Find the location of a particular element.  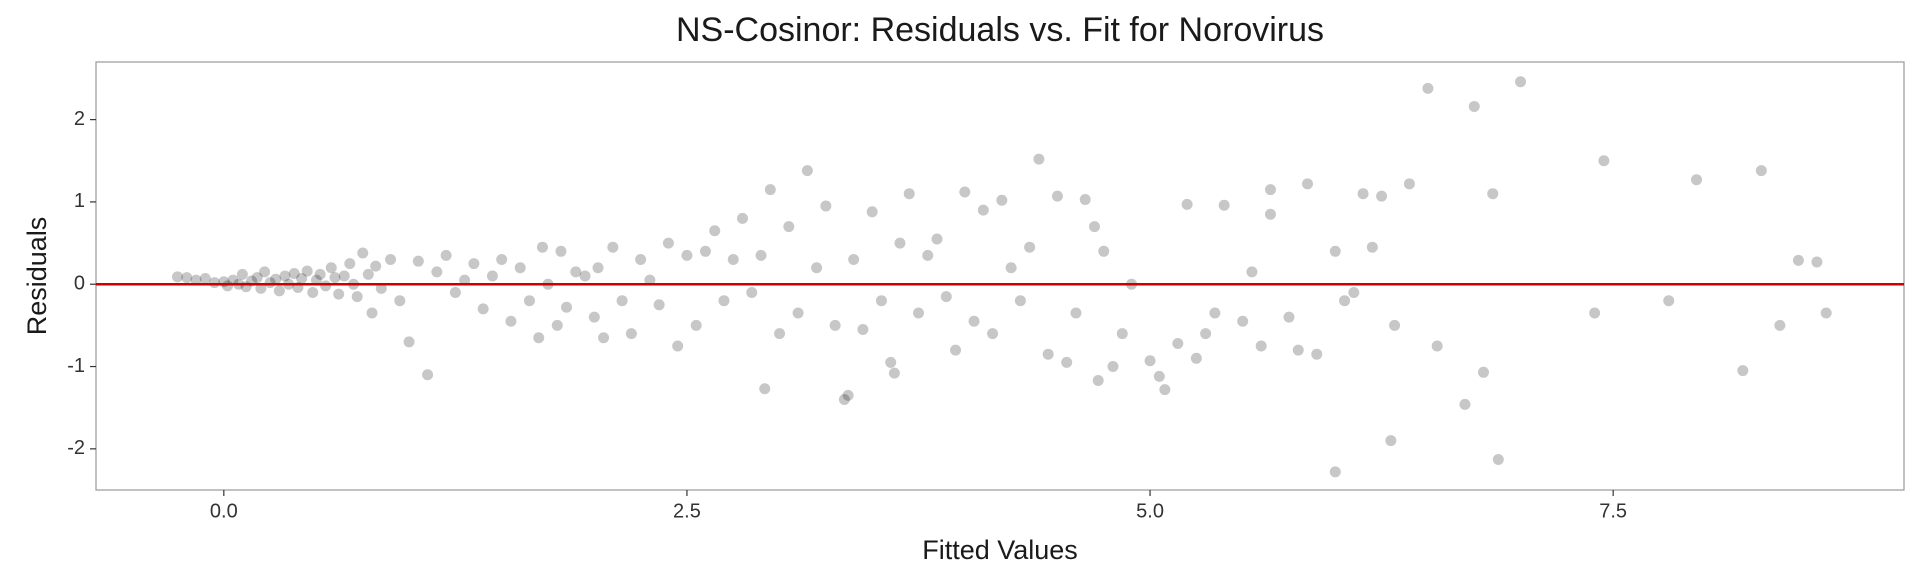

y-tick-label: 2 is located at coordinates (79, 119).